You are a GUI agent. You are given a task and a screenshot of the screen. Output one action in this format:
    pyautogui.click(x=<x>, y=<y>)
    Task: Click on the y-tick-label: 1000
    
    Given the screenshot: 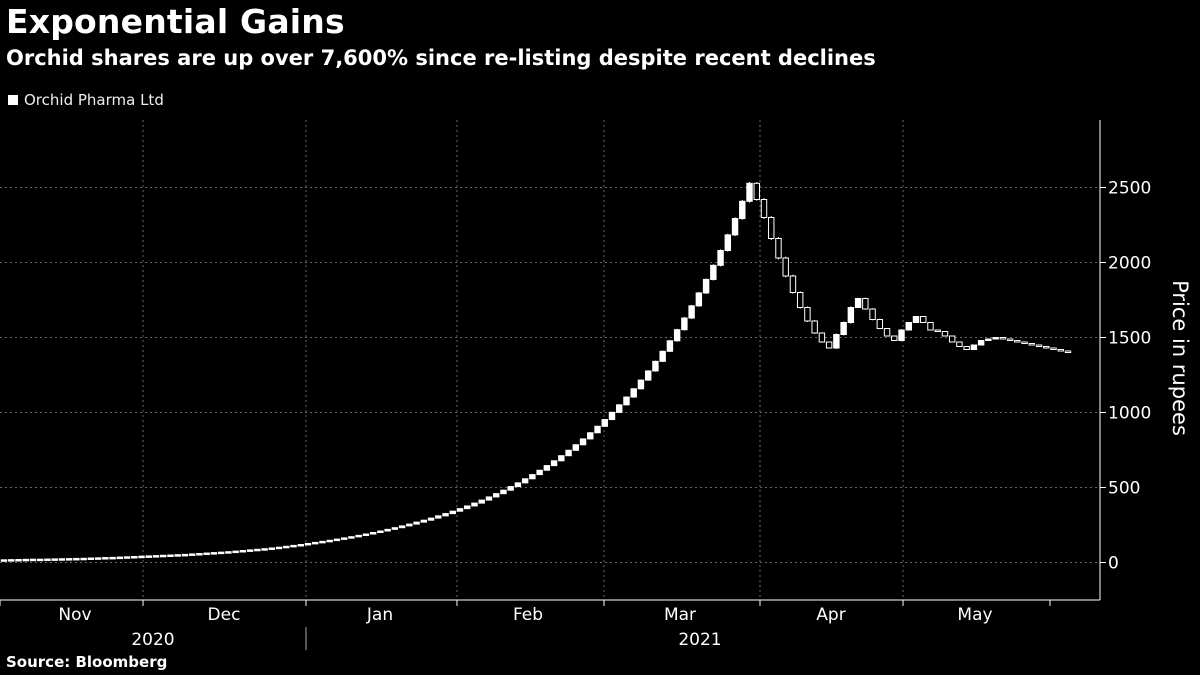 What is the action you would take?
    pyautogui.click(x=1129, y=414)
    